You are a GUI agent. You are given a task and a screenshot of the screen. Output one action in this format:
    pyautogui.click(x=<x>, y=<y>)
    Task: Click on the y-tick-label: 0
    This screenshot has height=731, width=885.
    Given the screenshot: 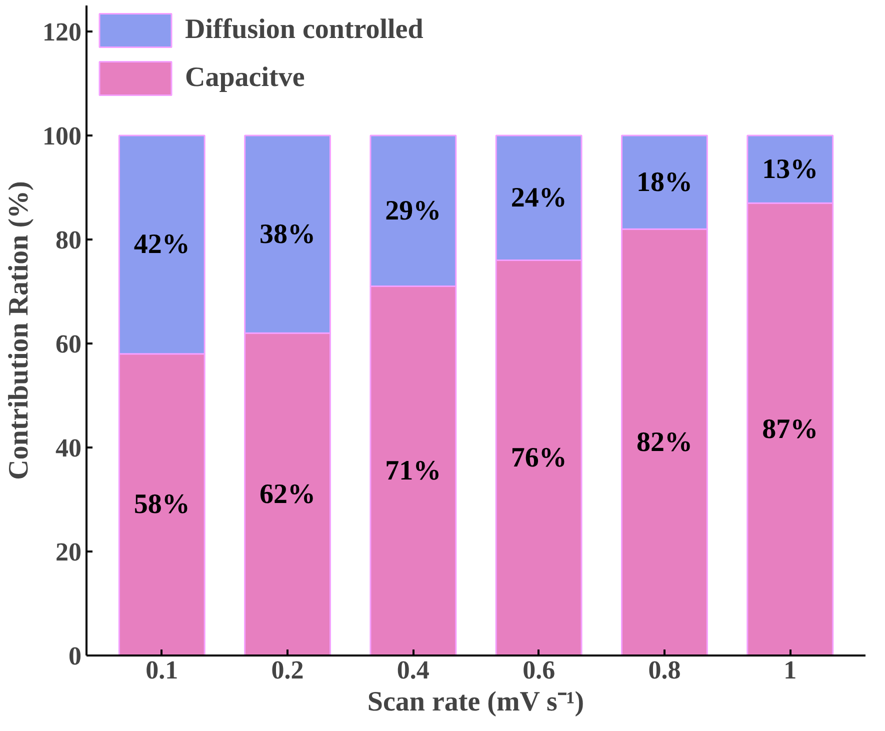 What is the action you would take?
    pyautogui.click(x=75, y=656)
    